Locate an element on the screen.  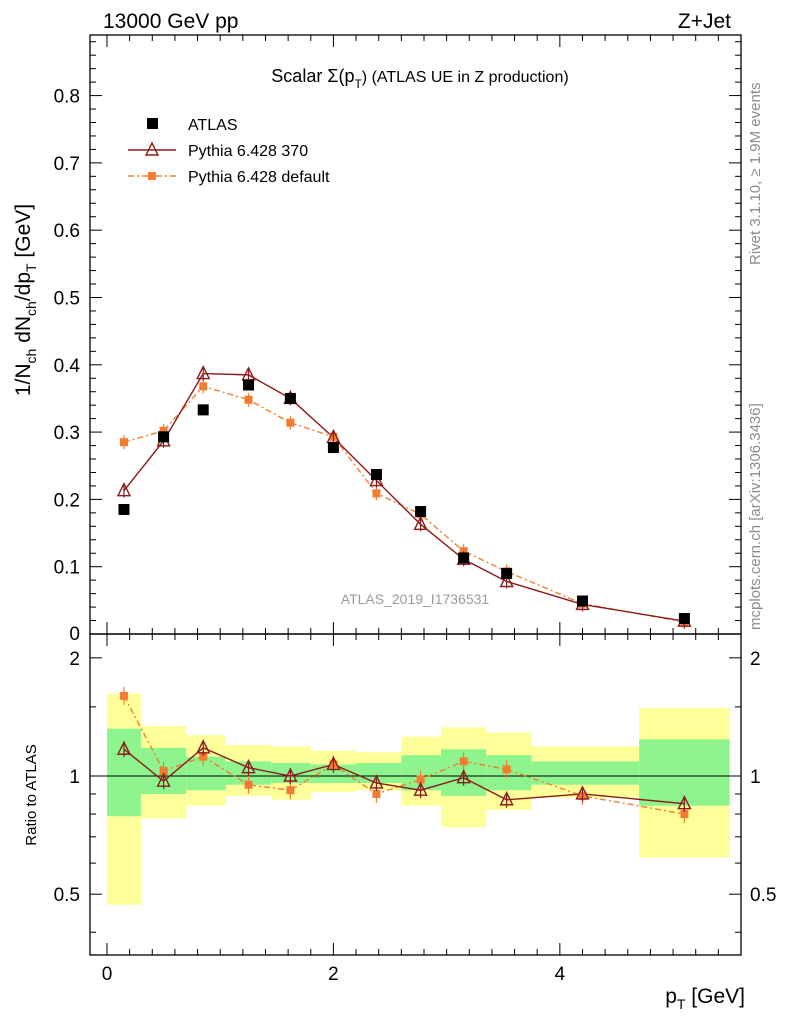
ratio-y-tick-label-left: 1 is located at coordinates (74, 777).